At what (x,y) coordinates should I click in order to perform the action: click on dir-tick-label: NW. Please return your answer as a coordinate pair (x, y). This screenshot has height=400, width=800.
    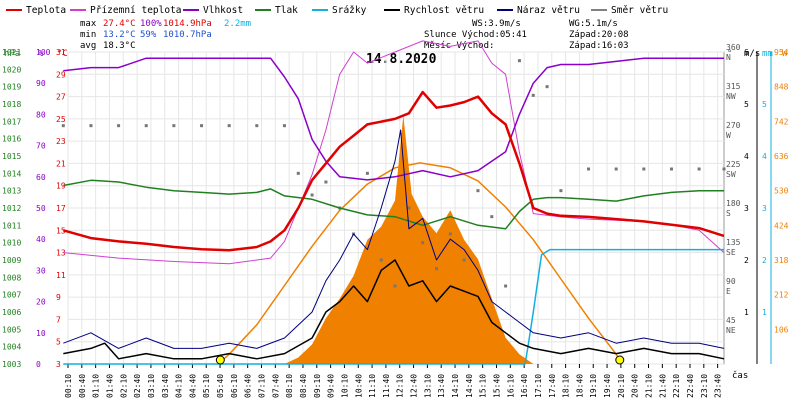
    Looking at the image, I should click on (731, 96).